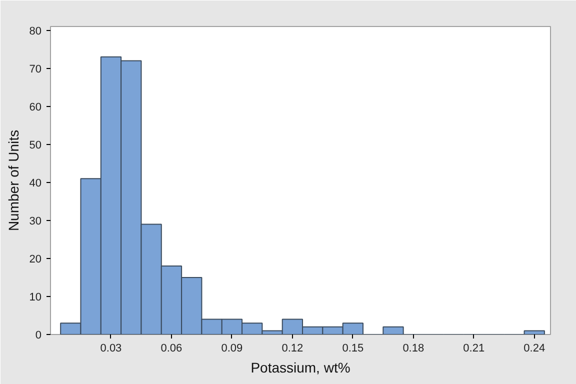 The width and height of the screenshot is (576, 384). I want to click on y-tick-label: 60, so click(35, 107).